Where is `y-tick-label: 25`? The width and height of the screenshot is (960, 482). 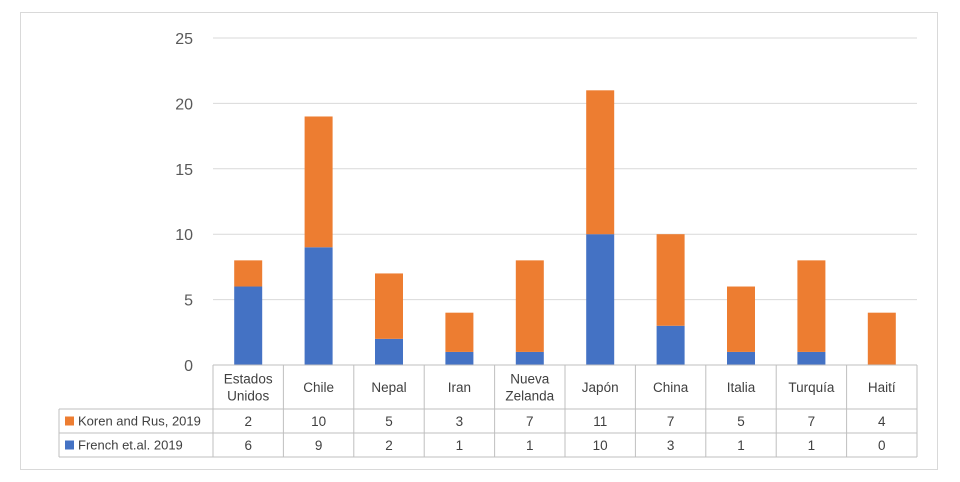
y-tick-label: 25 is located at coordinates (184, 39).